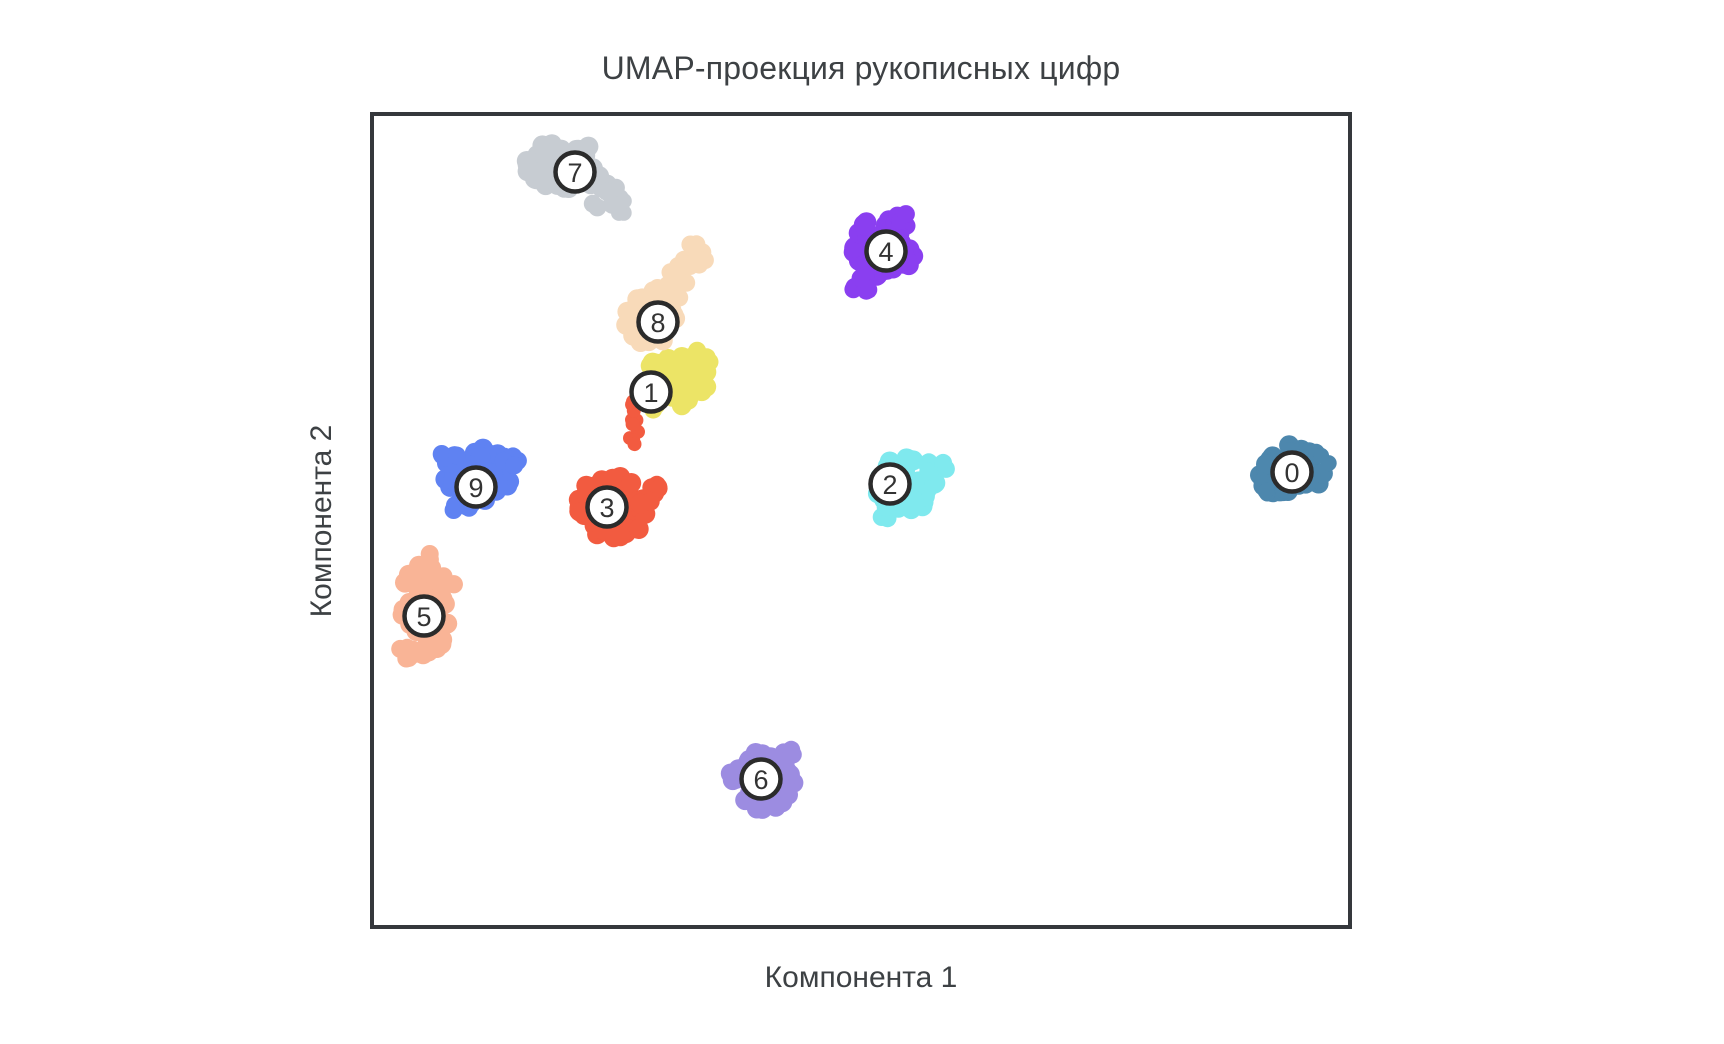 This screenshot has width=1724, height=1044. I want to click on cluster-label-5: 5, so click(424, 616).